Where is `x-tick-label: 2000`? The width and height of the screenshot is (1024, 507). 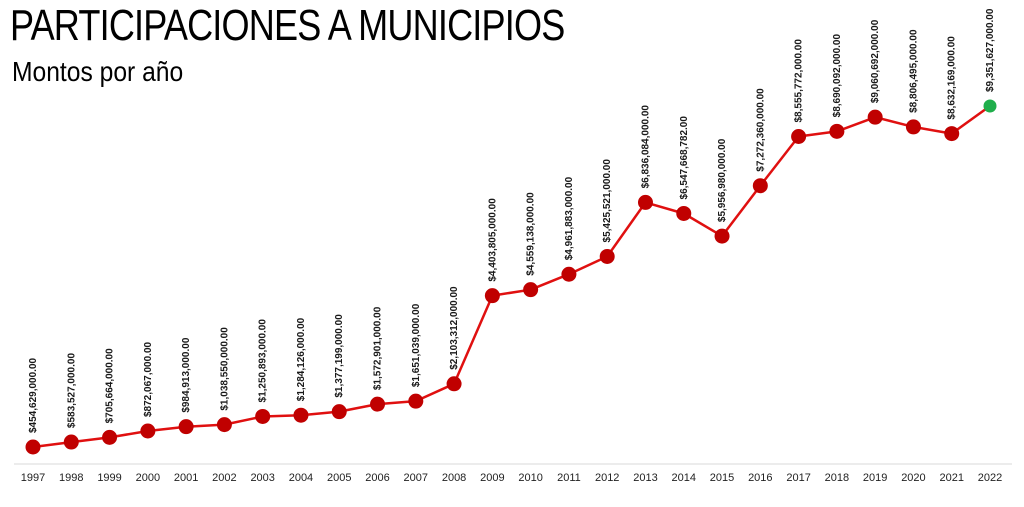
x-tick-label: 2000 is located at coordinates (148, 478).